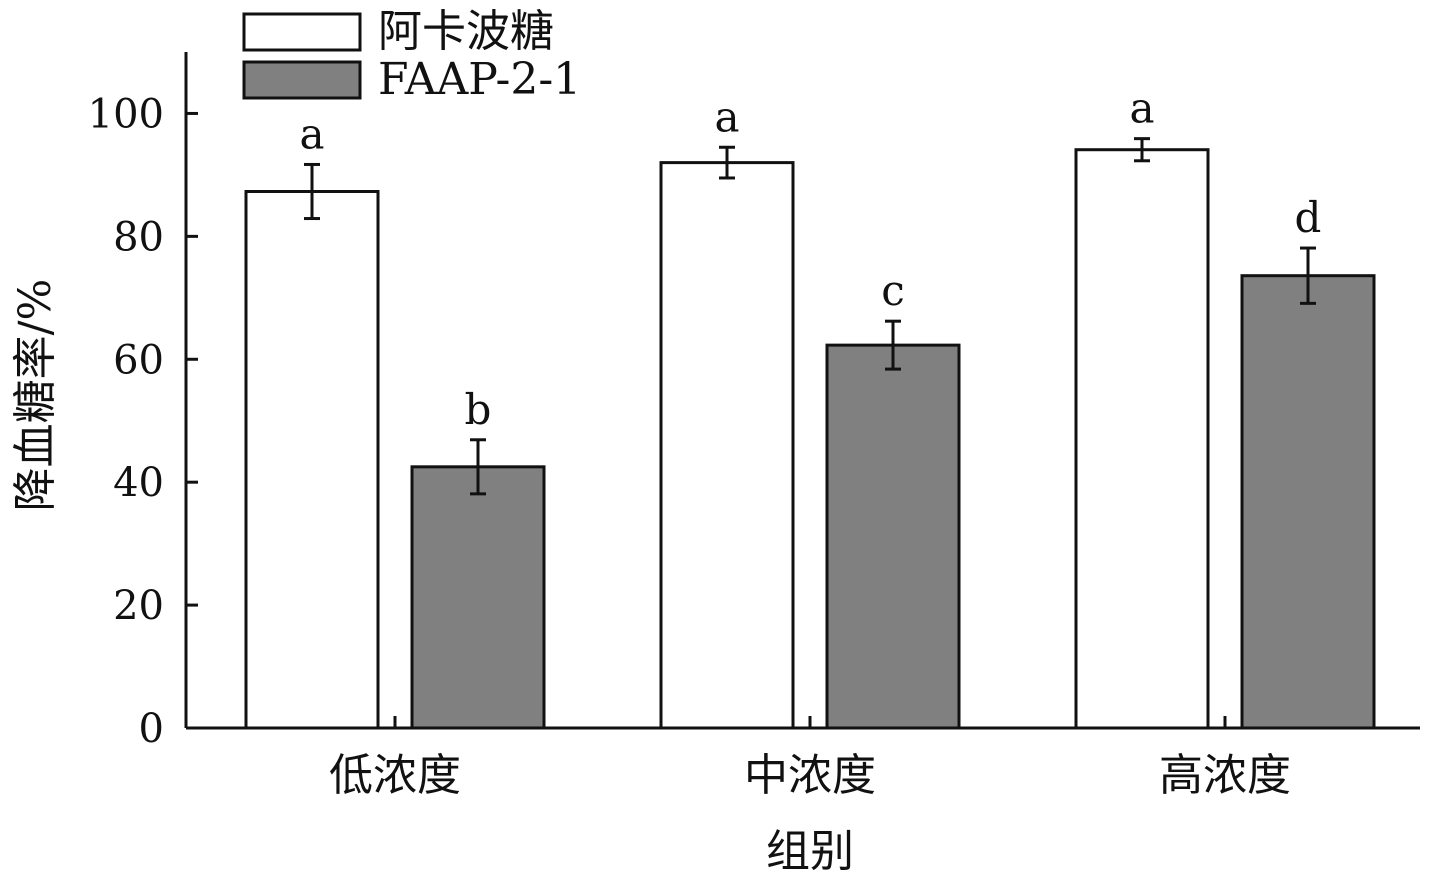 The height and width of the screenshot is (878, 1434). Describe the element at coordinates (138, 237) in the screenshot. I see `y-tick-label: 80` at that location.